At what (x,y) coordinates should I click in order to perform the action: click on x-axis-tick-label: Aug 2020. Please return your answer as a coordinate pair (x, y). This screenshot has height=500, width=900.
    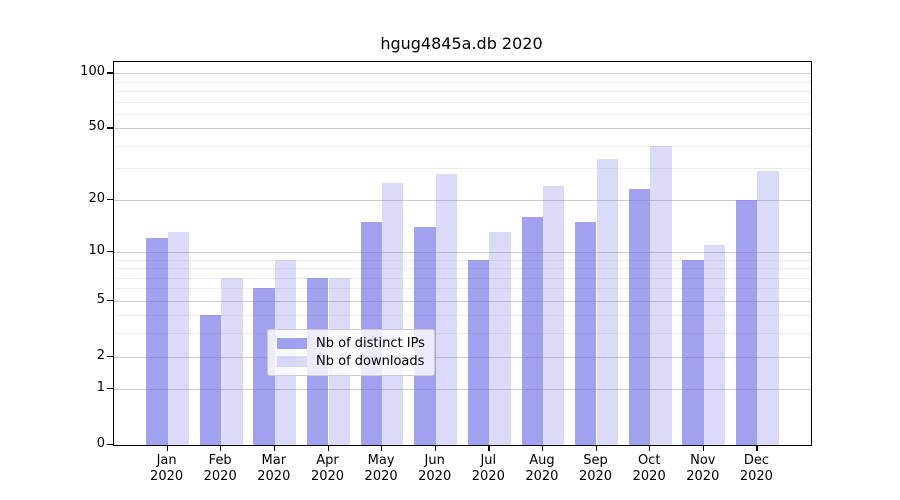
    Looking at the image, I should click on (542, 469).